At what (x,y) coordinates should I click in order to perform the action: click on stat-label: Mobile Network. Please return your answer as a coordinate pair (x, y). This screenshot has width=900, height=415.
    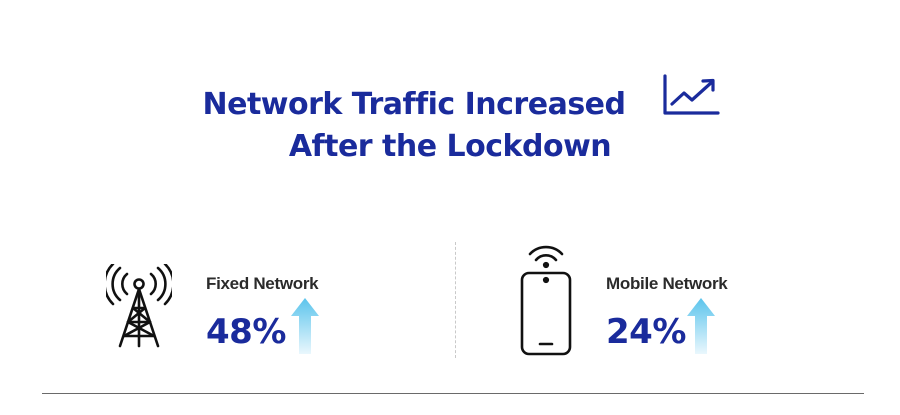
    Looking at the image, I should click on (667, 283).